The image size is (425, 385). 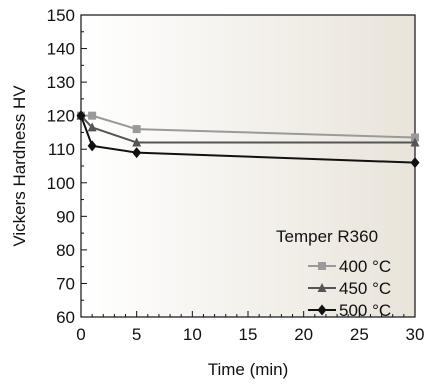 I want to click on y-tick-label: 120, so click(x=61, y=116).